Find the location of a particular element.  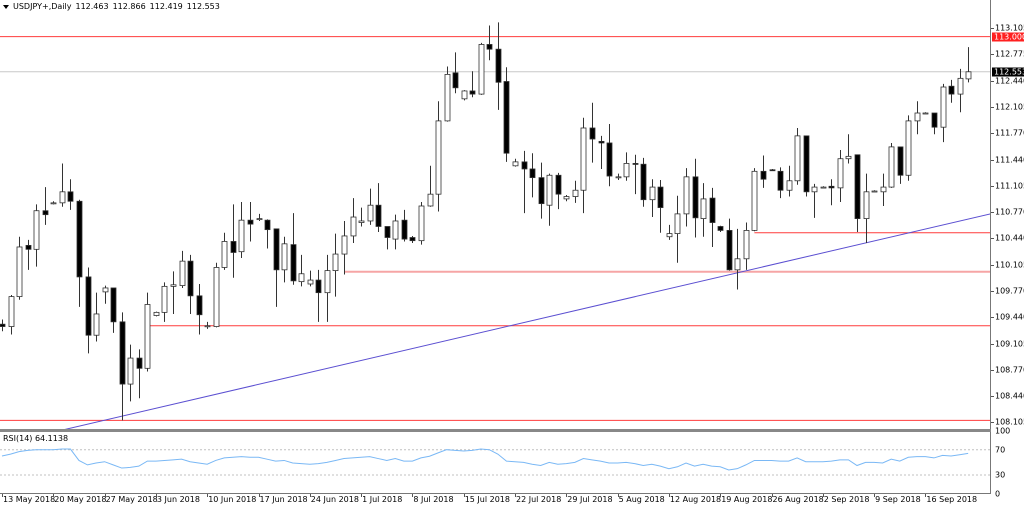

date-label: 9 Sep 2018 is located at coordinates (898, 499).